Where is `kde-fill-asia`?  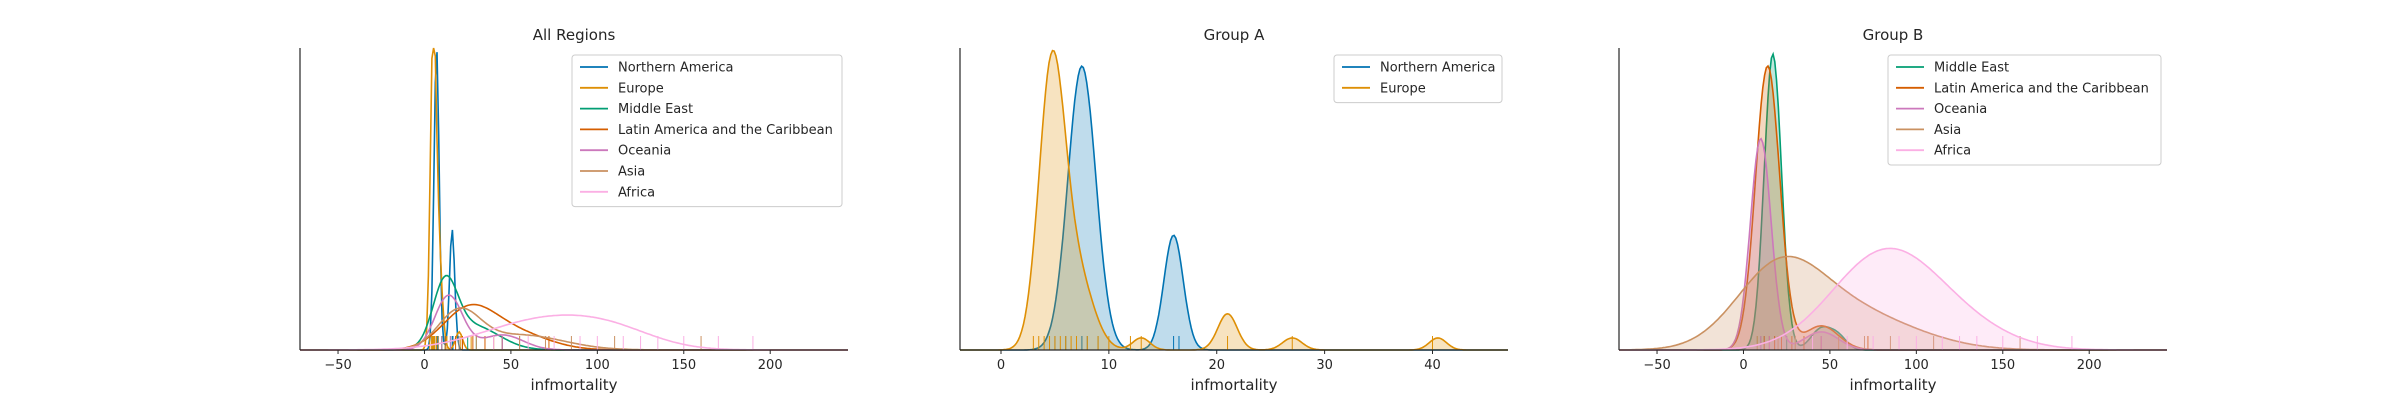 kde-fill-asia is located at coordinates (1893, 303).